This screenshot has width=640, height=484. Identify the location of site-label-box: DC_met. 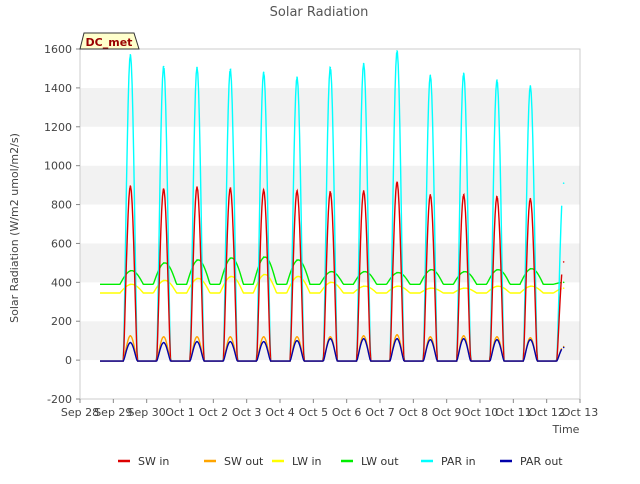
(109, 41).